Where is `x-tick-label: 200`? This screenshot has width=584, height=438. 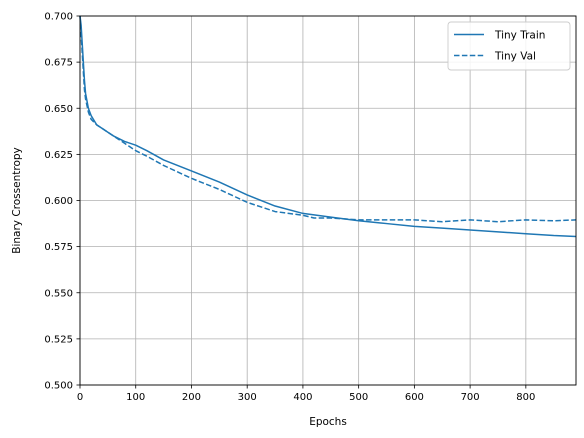
x-tick-label: 200 is located at coordinates (191, 397).